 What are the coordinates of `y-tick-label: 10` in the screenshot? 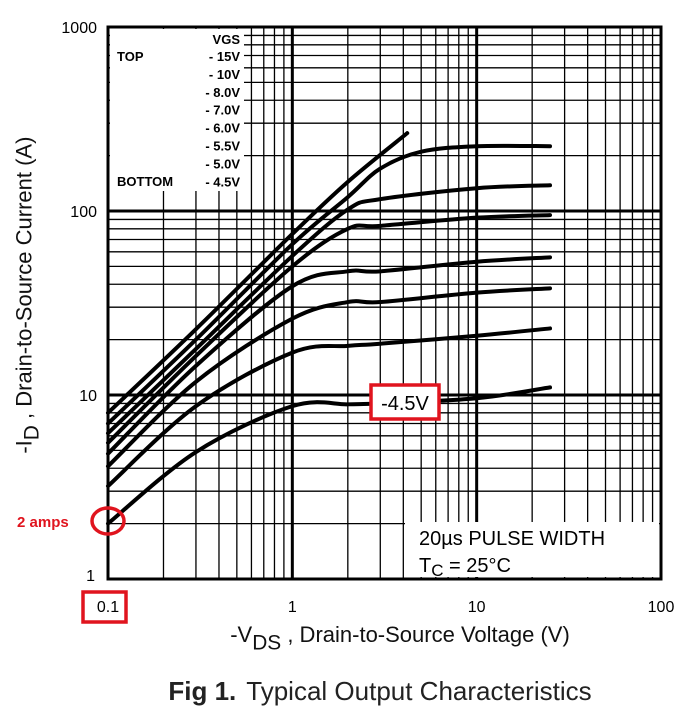 It's located at (88, 396).